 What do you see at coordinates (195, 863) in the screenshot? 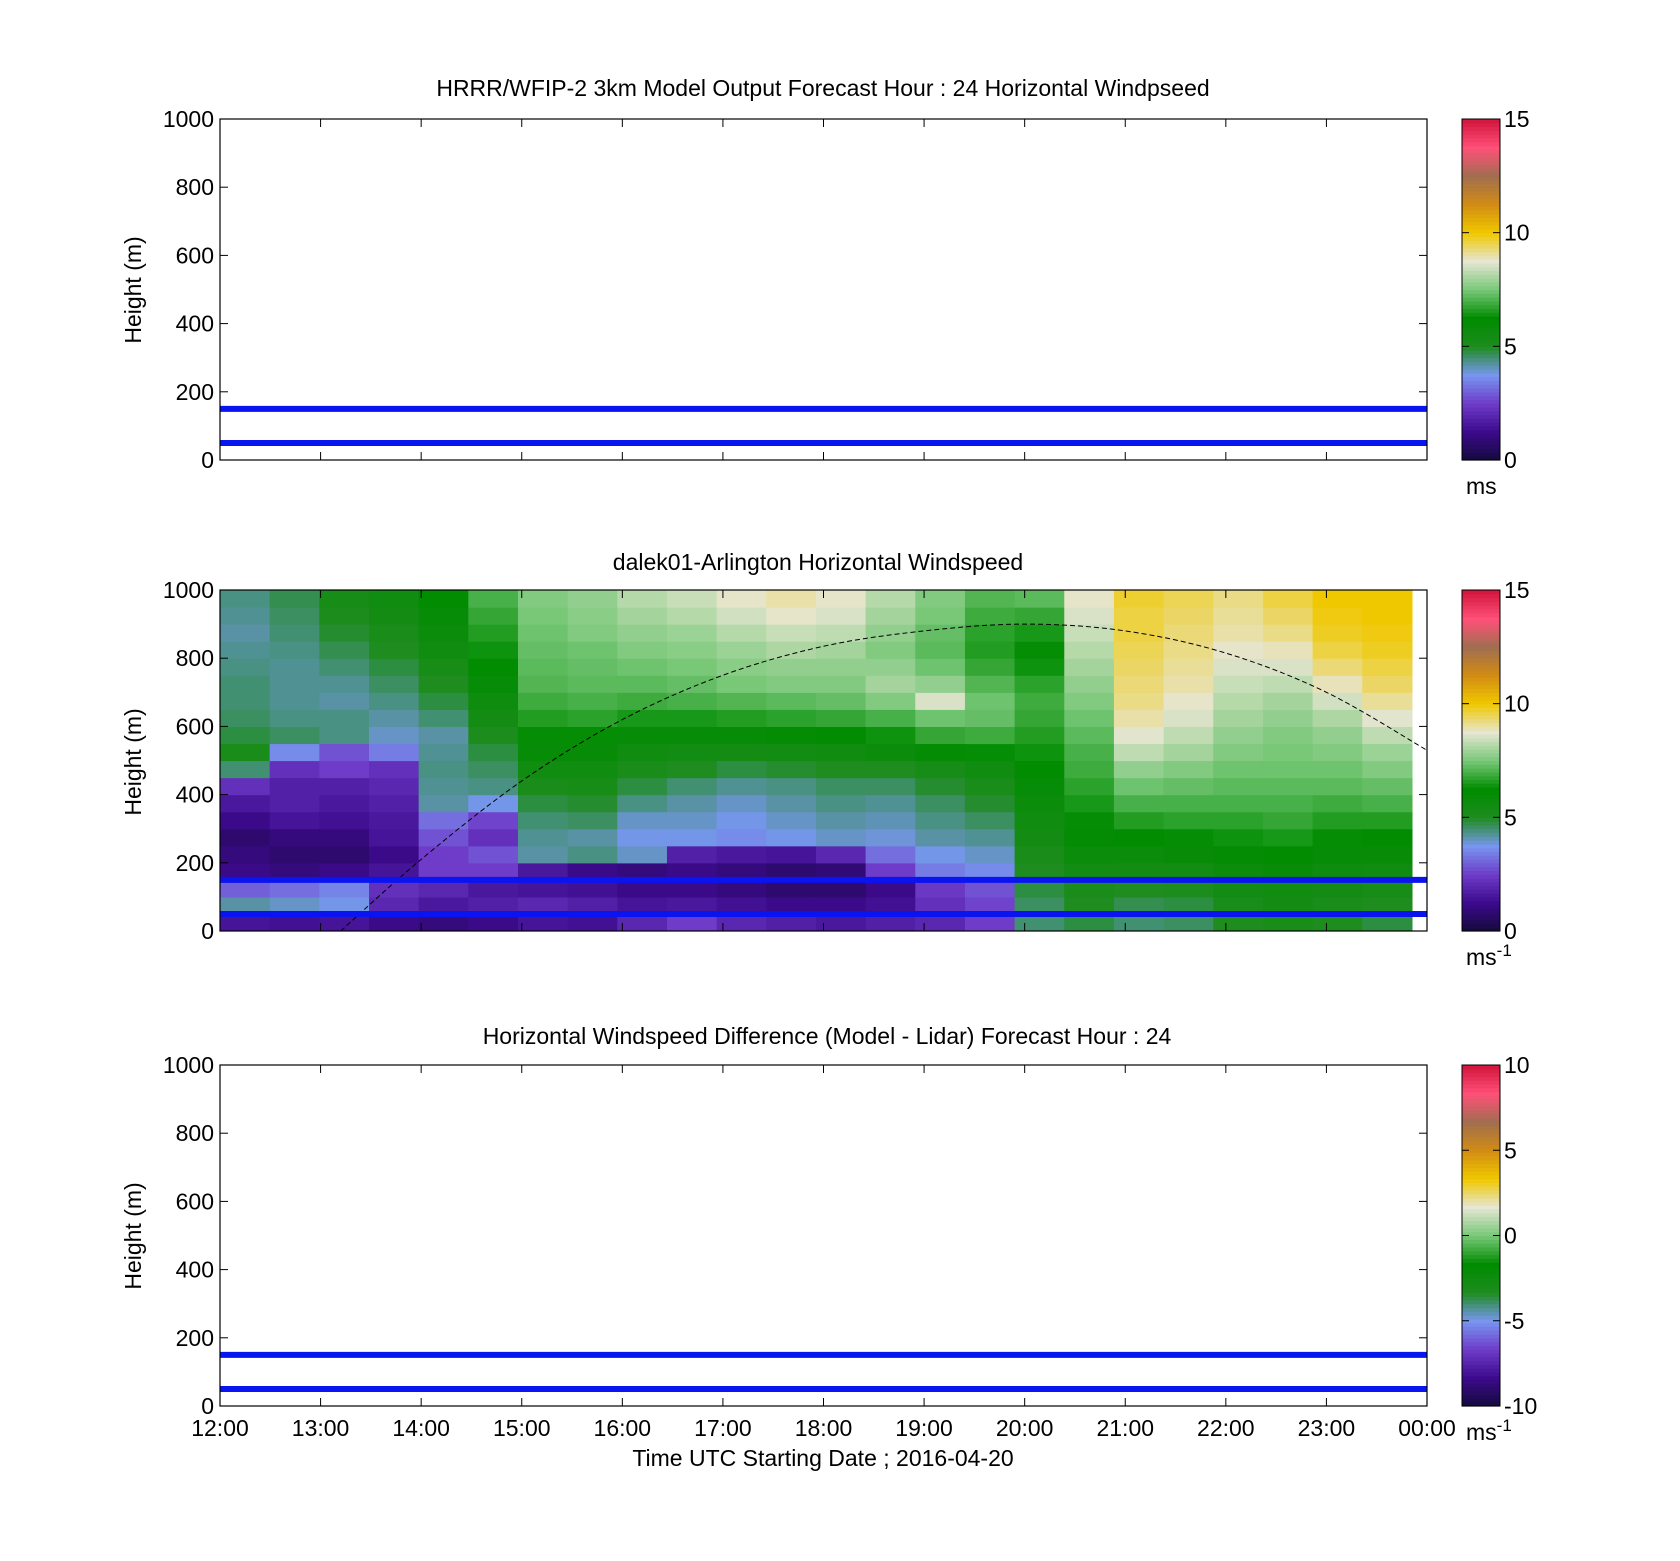
I see `y-tick-label: 200` at bounding box center [195, 863].